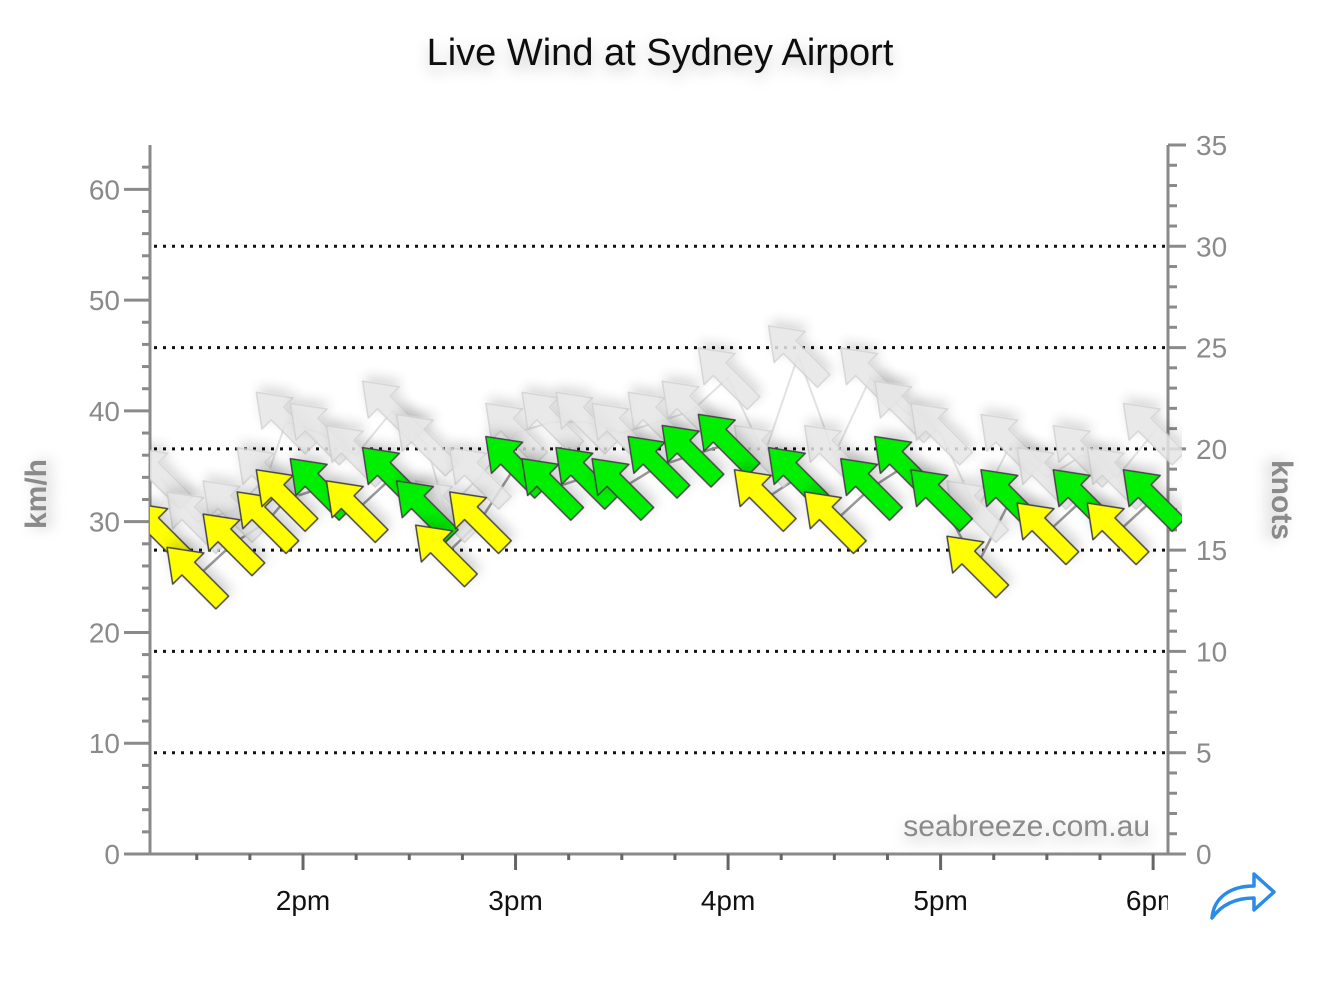 The width and height of the screenshot is (1320, 983). Describe the element at coordinates (104, 300) in the screenshot. I see `left-tick-label: 50` at that location.